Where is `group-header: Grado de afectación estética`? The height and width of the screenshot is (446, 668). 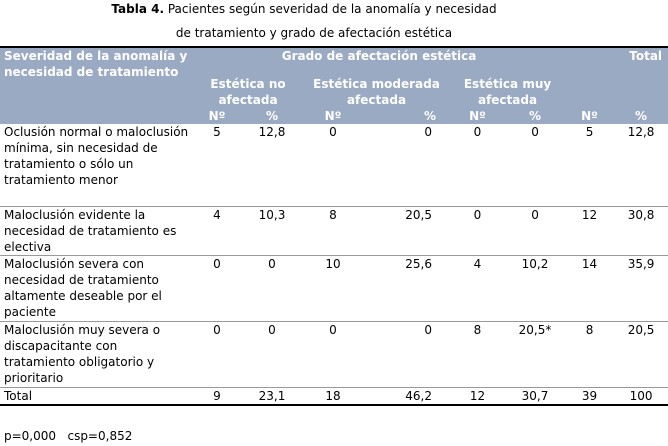
group-header: Grado de afectación estética is located at coordinates (379, 55).